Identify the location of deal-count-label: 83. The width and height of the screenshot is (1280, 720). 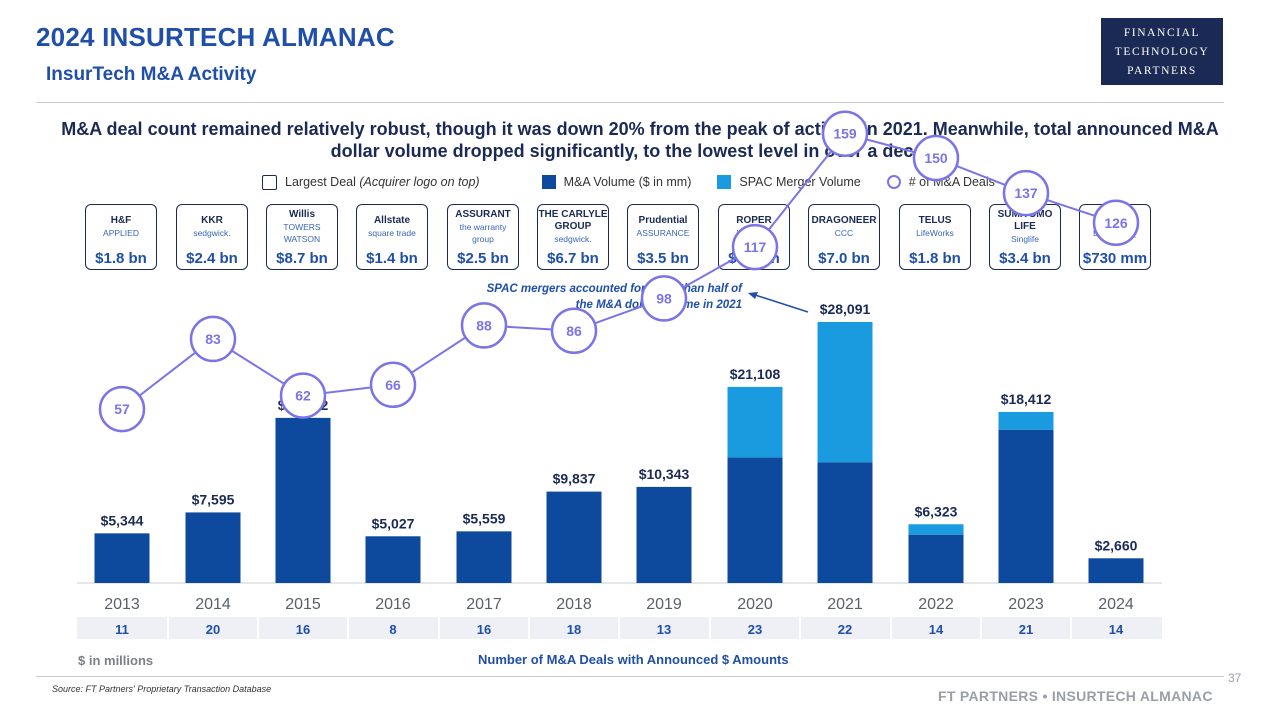
(213, 339).